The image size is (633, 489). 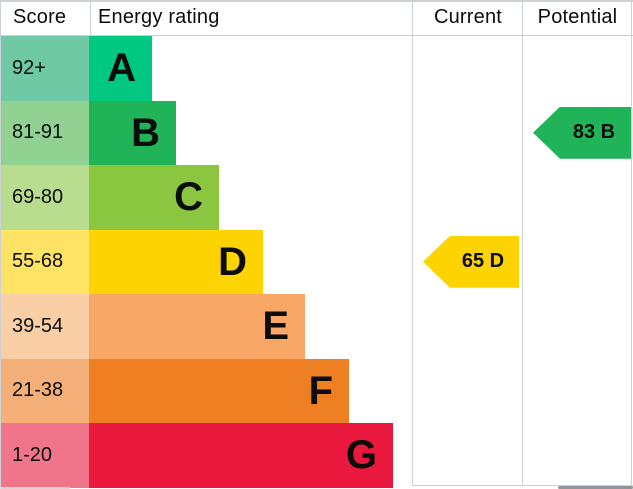 I want to click on scrollbar-thumb, so click(x=595, y=487).